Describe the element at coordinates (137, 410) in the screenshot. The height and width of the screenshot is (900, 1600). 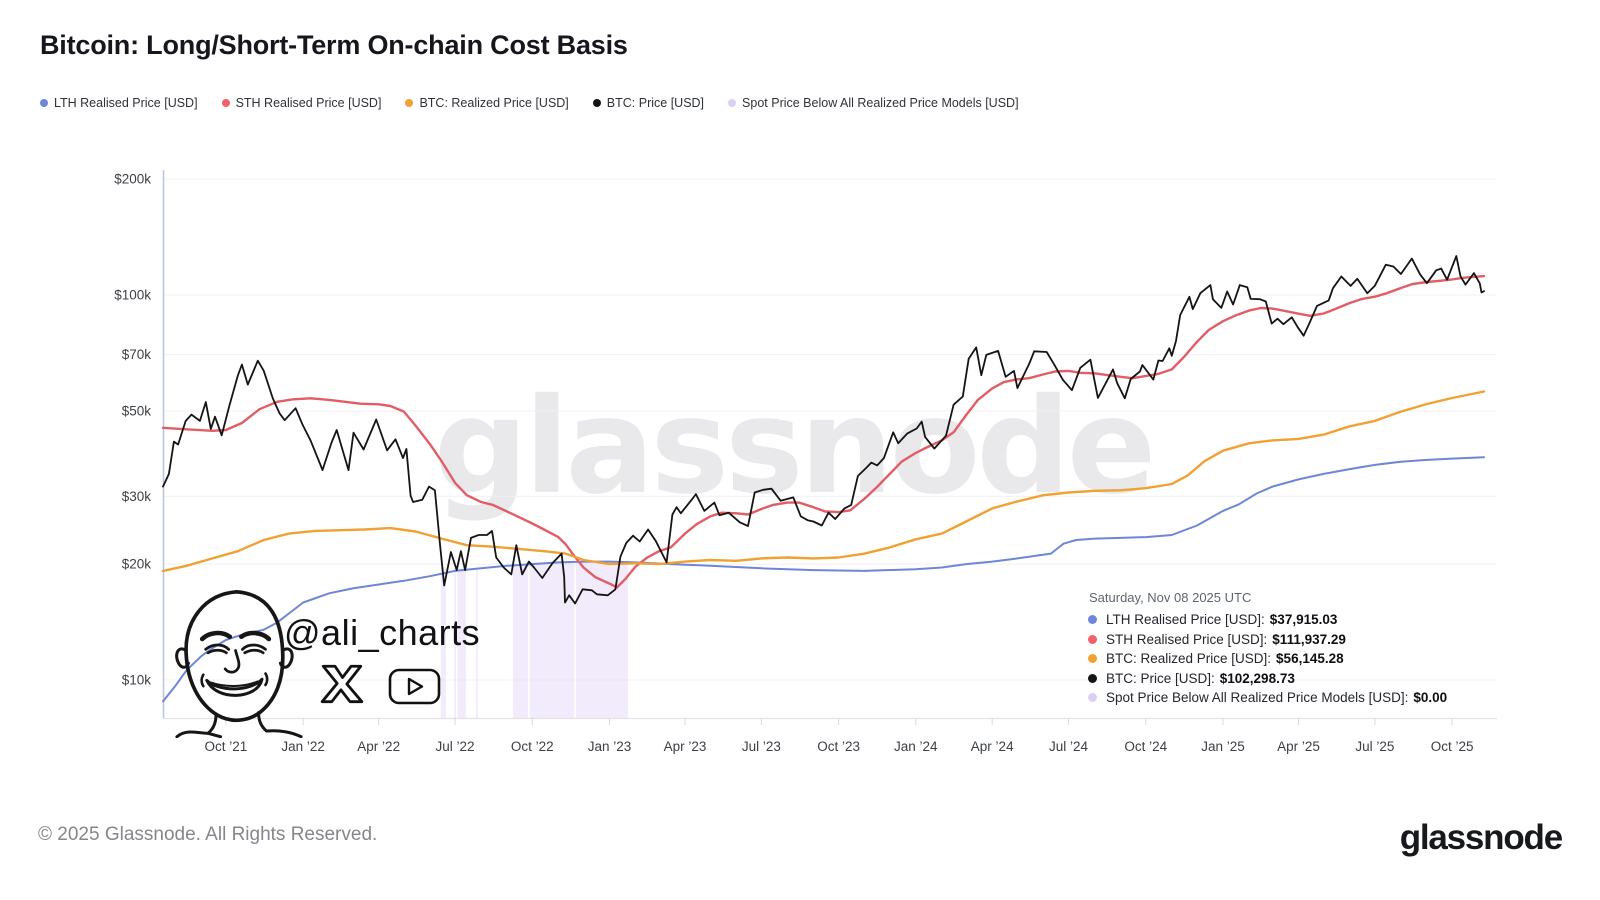
I see `y-axis-tick-label: $50k` at that location.